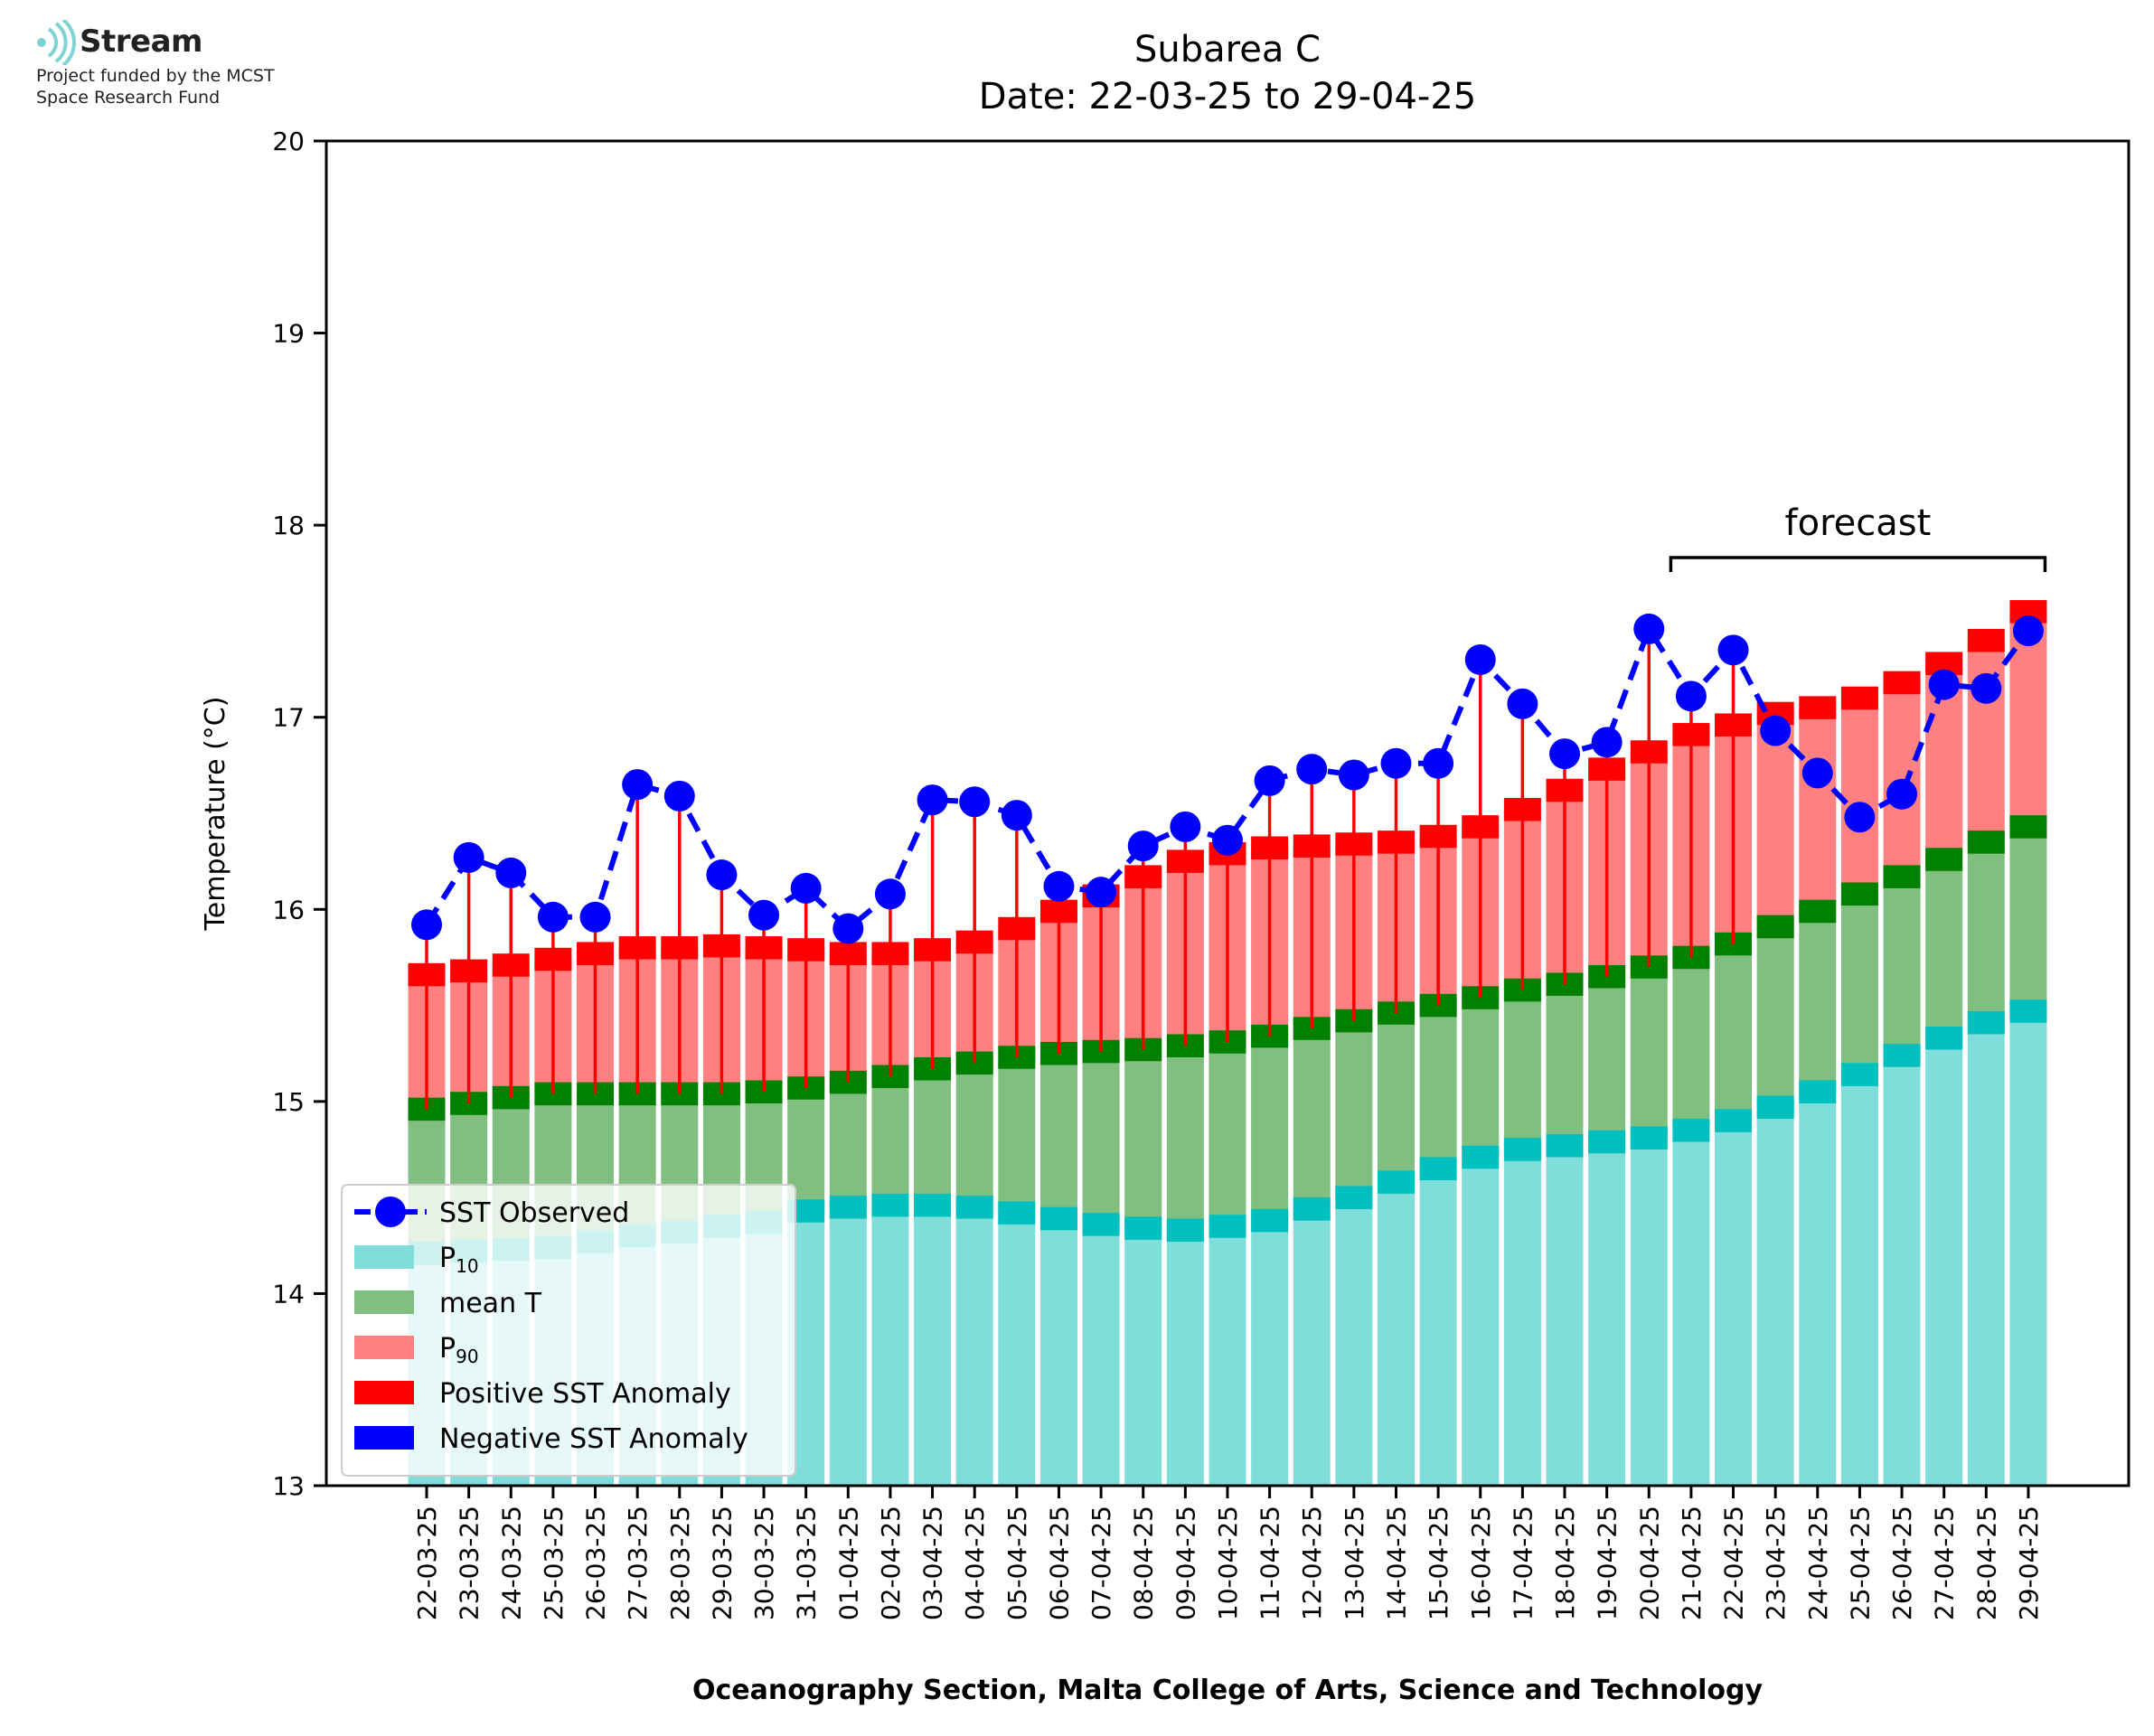 Image resolution: width=2154 pixels, height=1736 pixels. Describe the element at coordinates (1312, 1563) in the screenshot. I see `x-tick-label: 12-04-25` at that location.